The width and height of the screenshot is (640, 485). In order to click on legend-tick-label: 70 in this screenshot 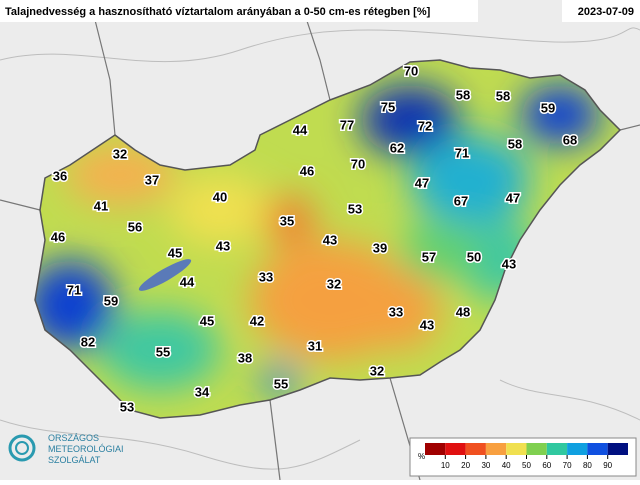, I will do `click(567, 465)`.